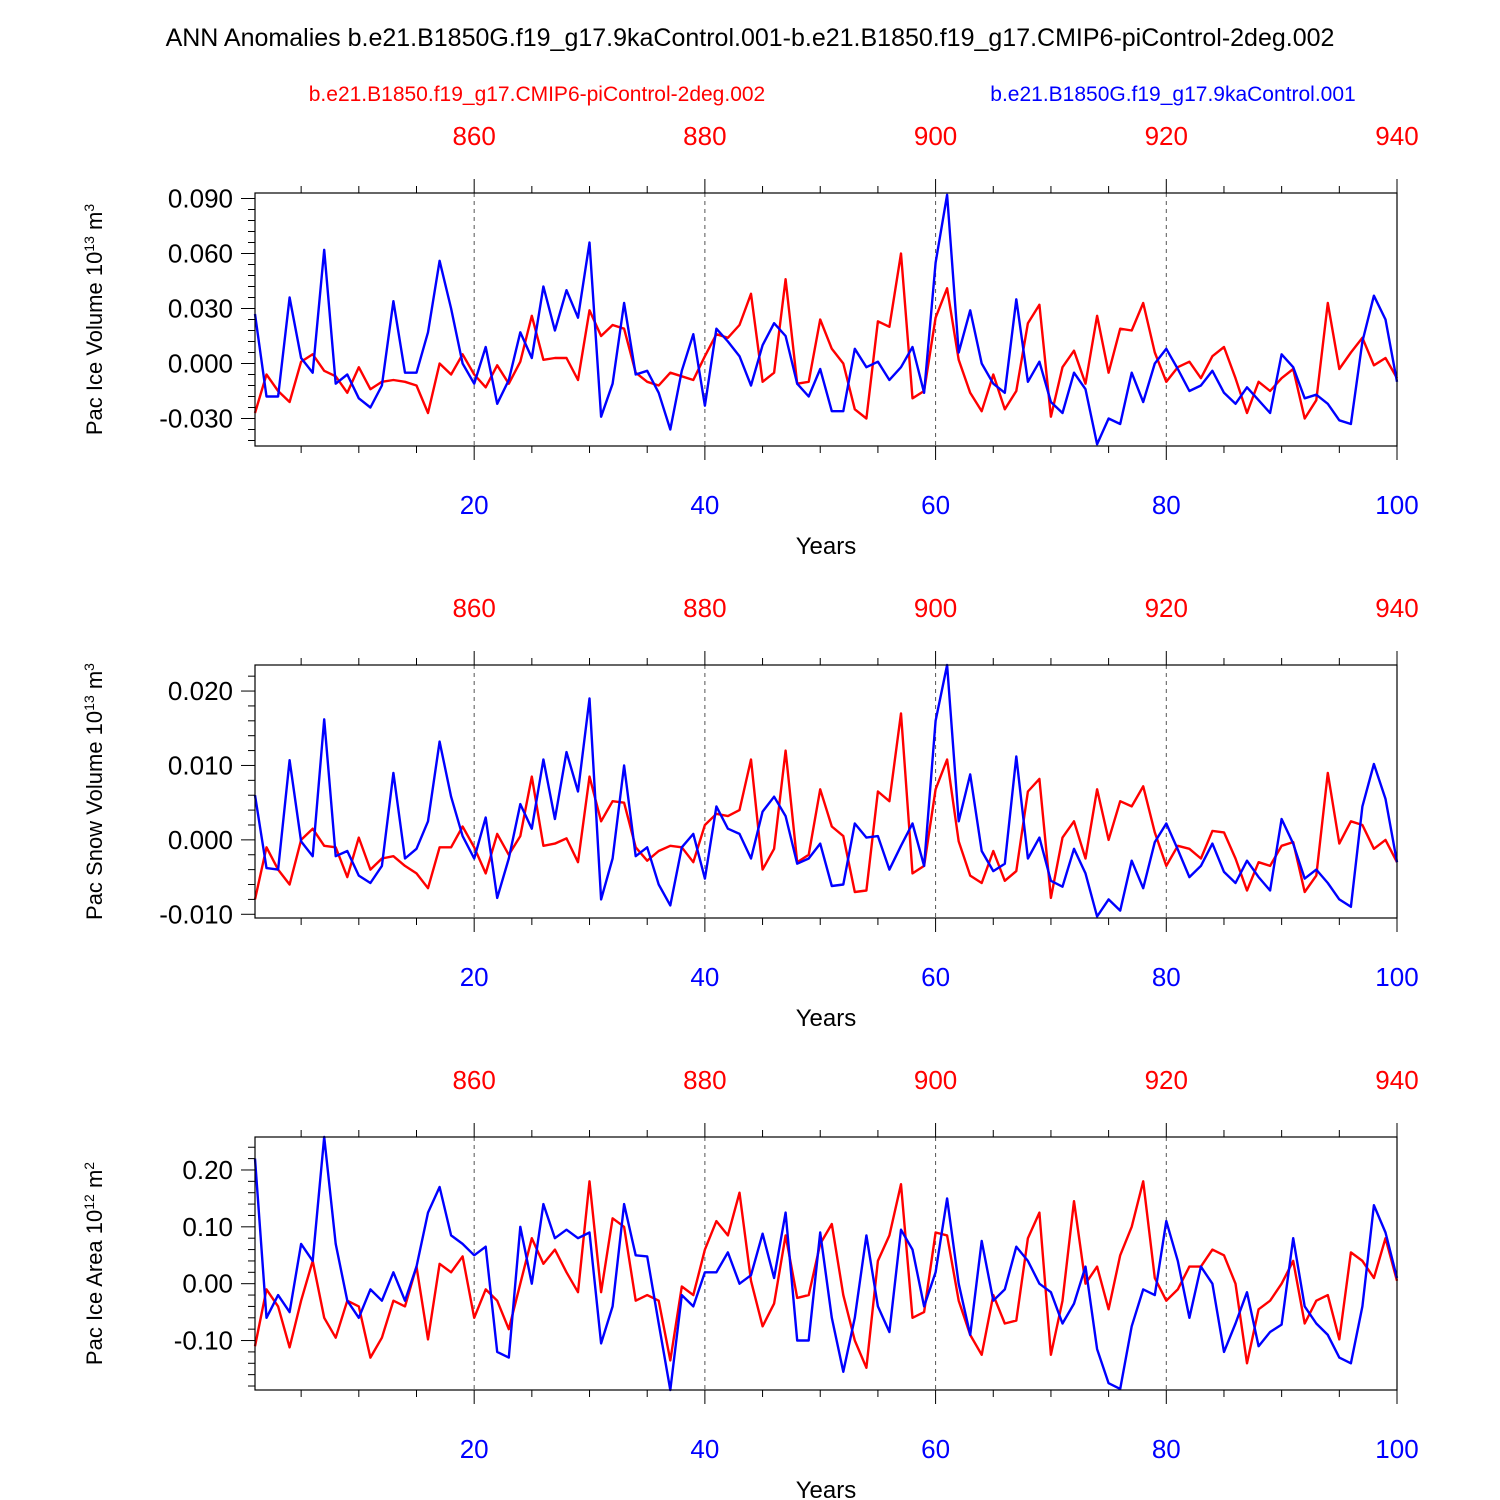 This screenshot has height=1500, width=1500. I want to click on y-axis-title-part: Pac Snow Volume 10, so click(94, 815).